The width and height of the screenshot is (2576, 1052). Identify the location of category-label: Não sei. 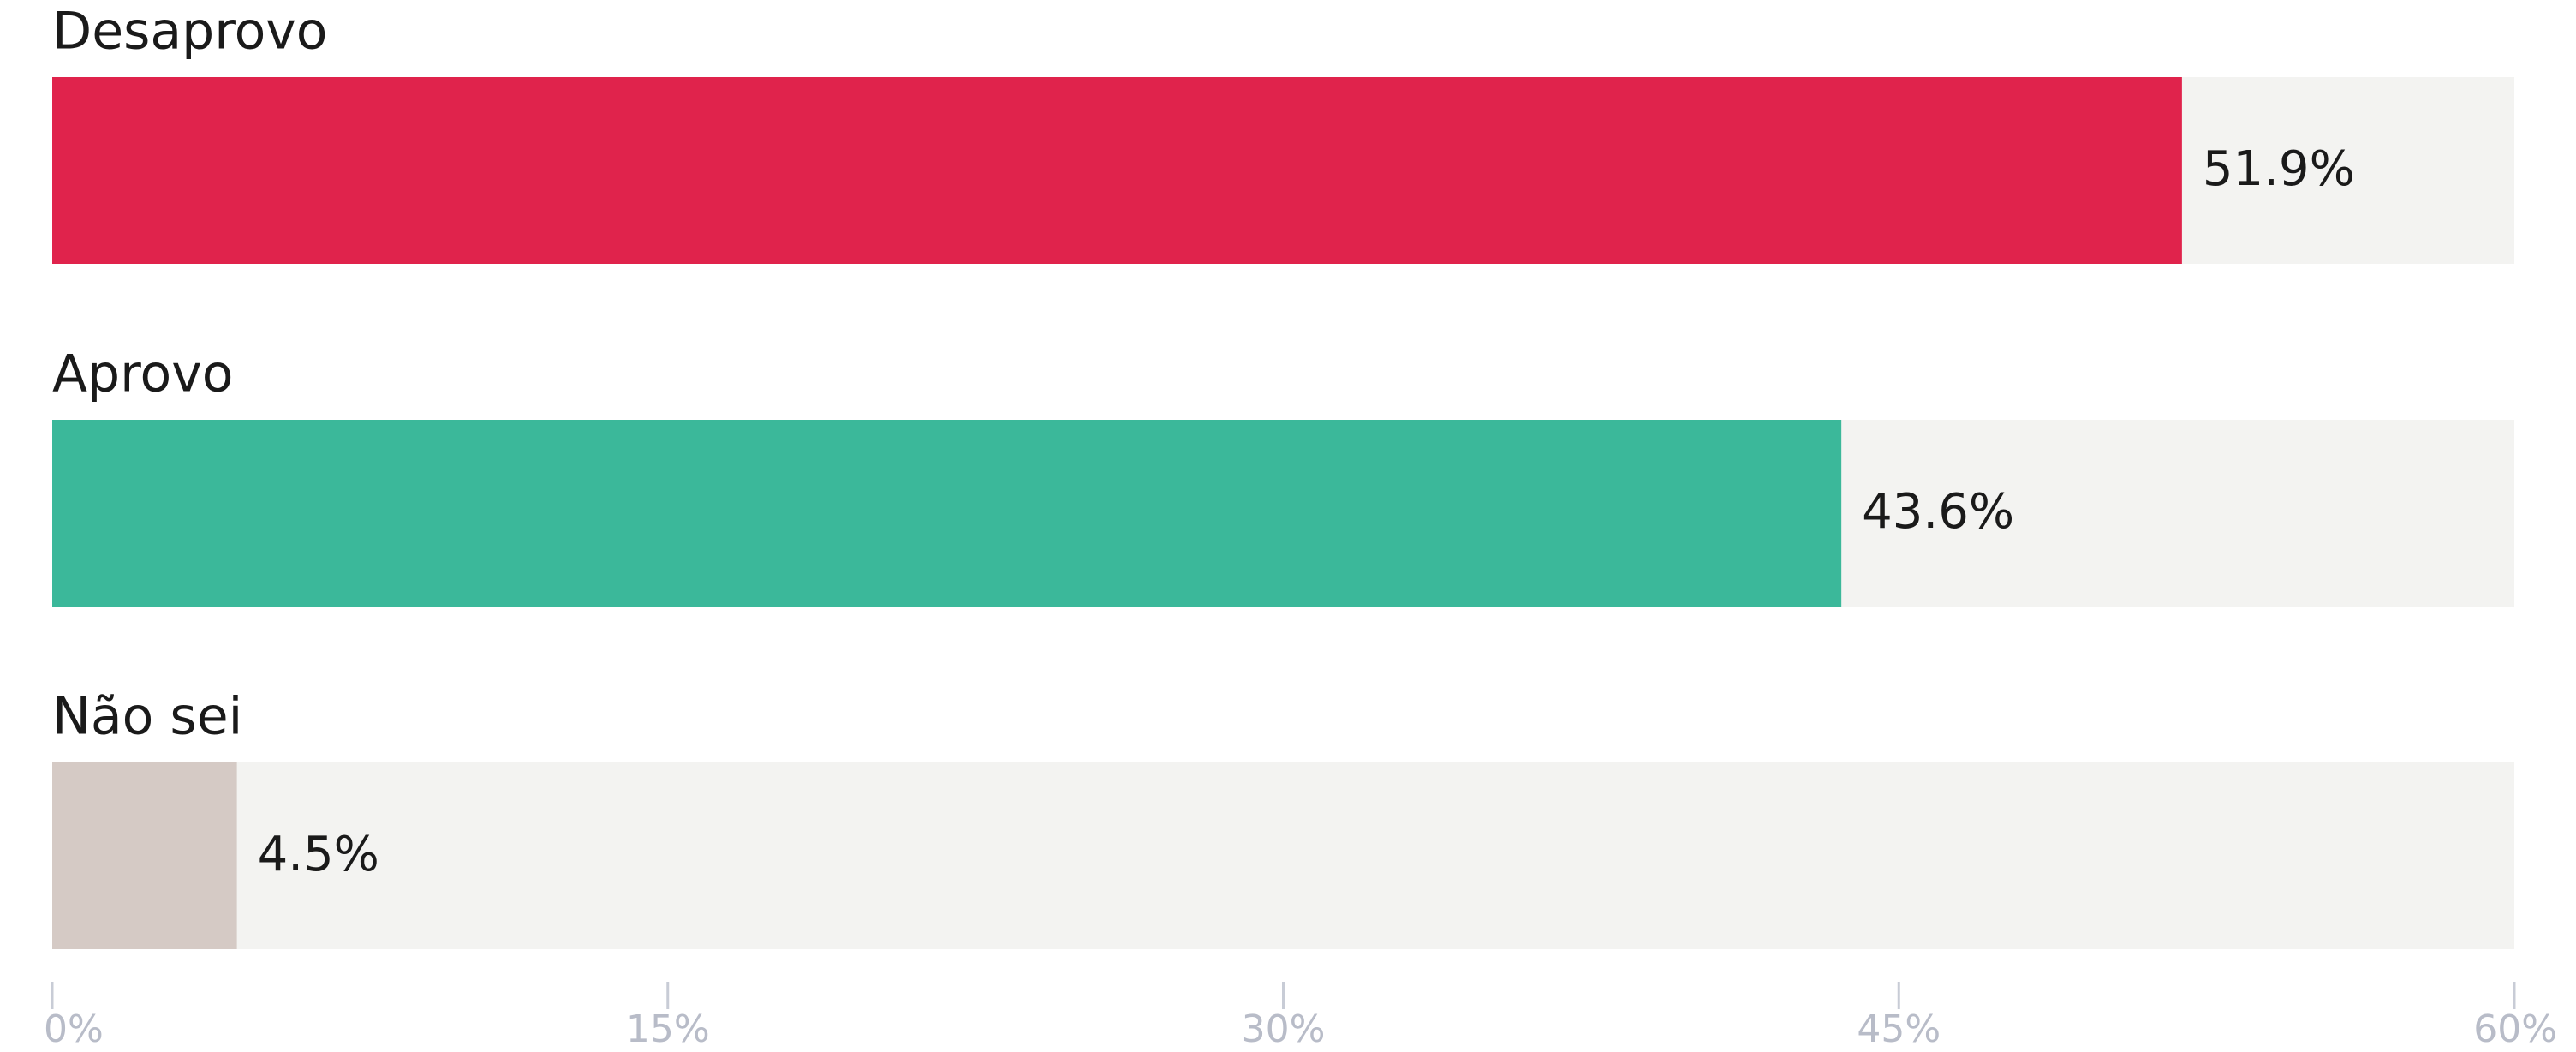
(147, 717).